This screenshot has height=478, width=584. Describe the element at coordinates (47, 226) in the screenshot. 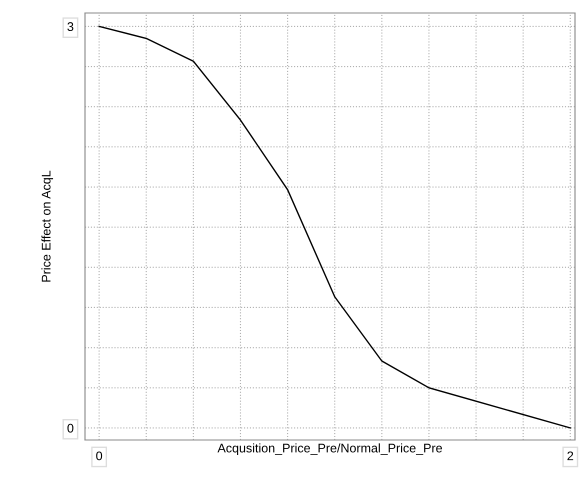

I see `y-axis-title: Price Effect on AcqL` at that location.